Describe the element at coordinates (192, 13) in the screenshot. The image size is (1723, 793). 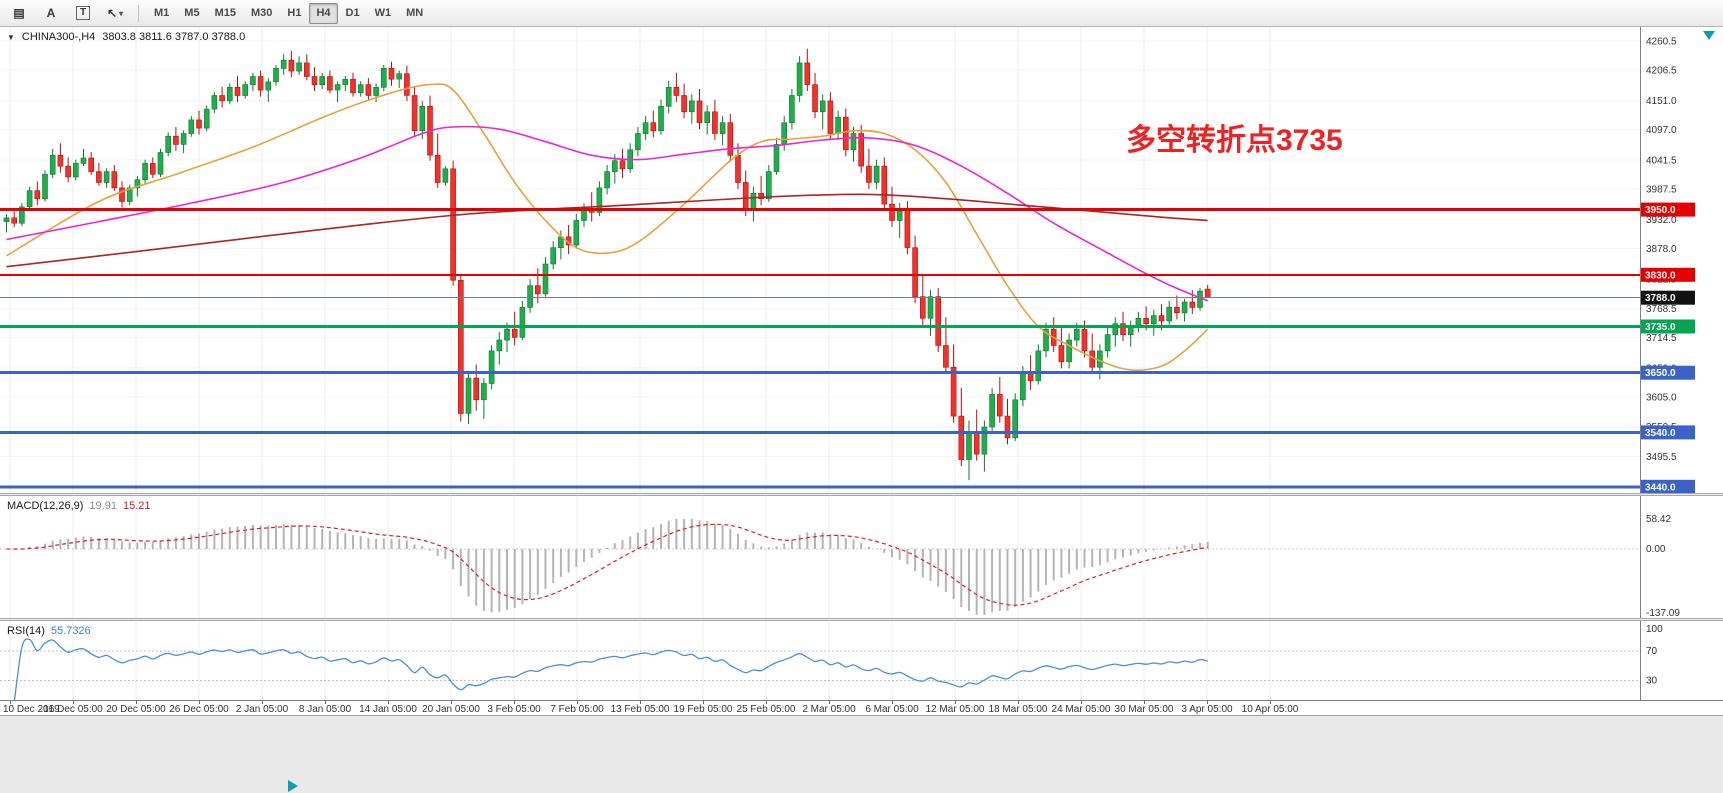
I see `timeframe-button-M5: M5` at that location.